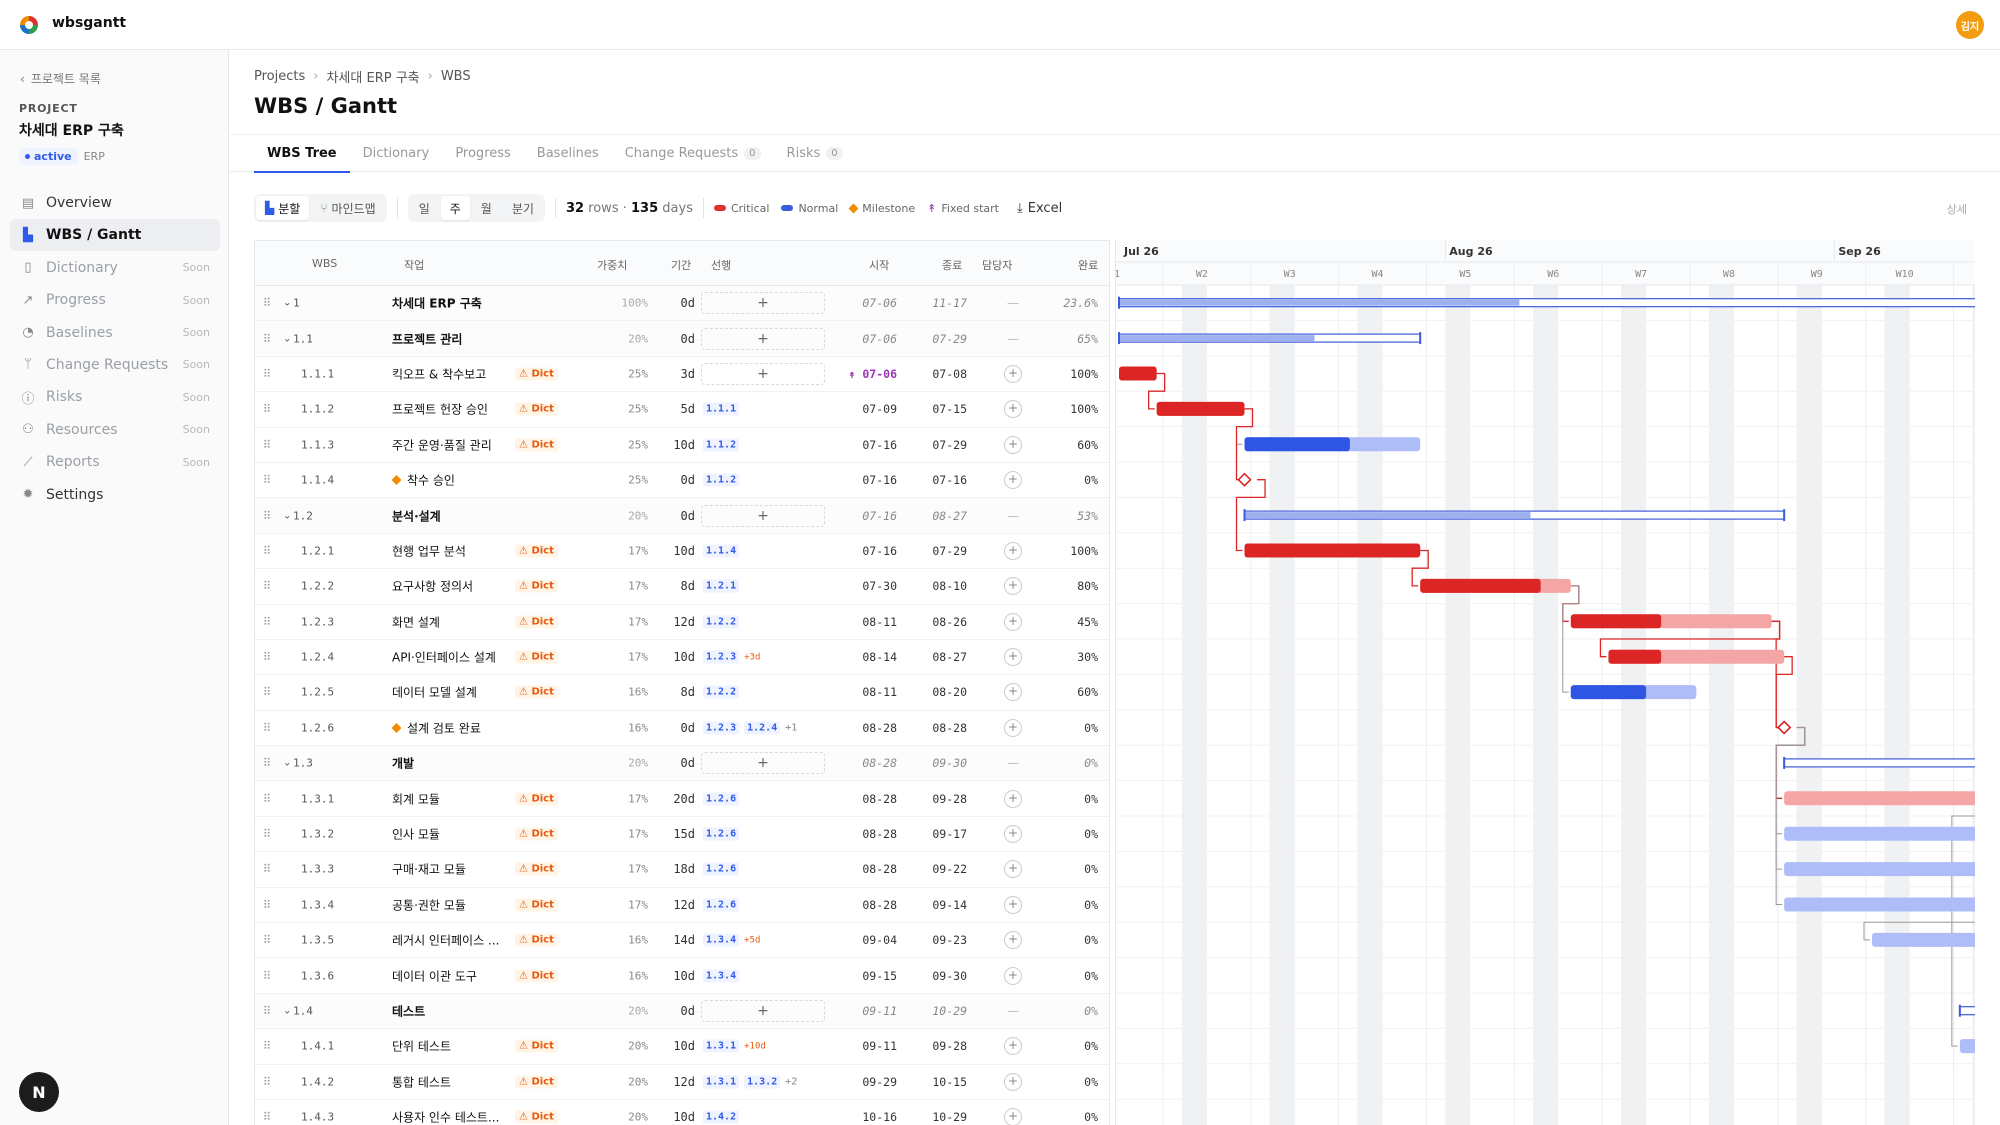 Image resolution: width=2000 pixels, height=1125 pixels. Describe the element at coordinates (373, 78) in the screenshot. I see `breadcrumb-project: 차세대 ERP 구축` at that location.